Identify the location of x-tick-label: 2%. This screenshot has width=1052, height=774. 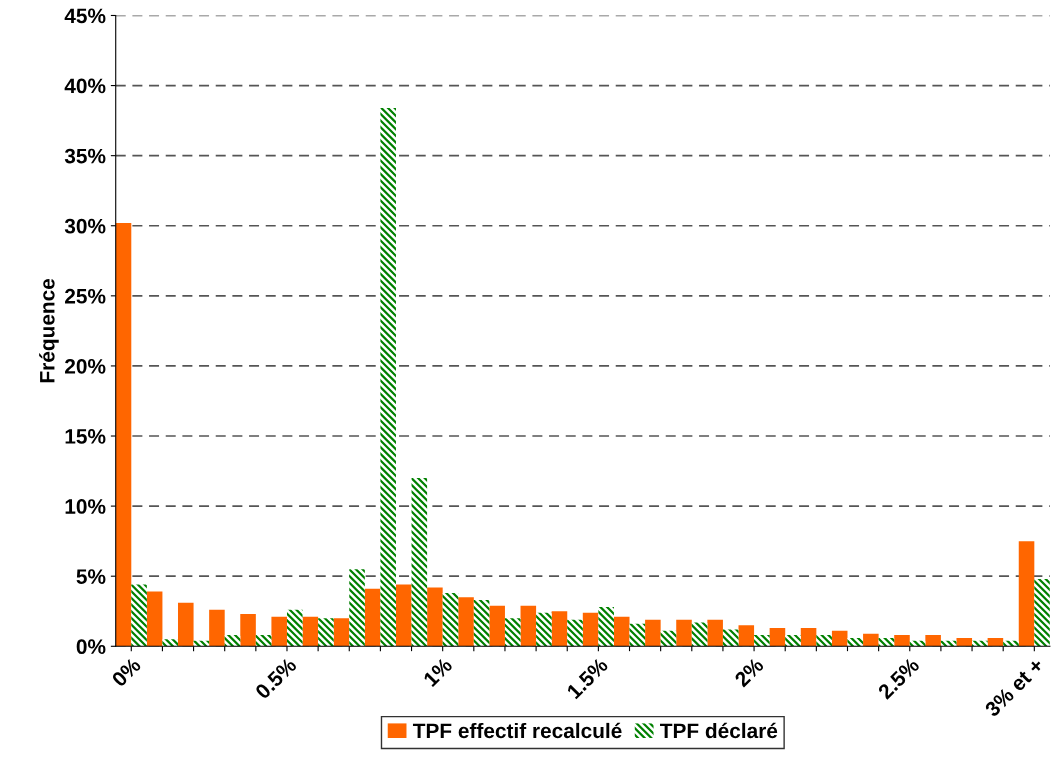
(749, 672).